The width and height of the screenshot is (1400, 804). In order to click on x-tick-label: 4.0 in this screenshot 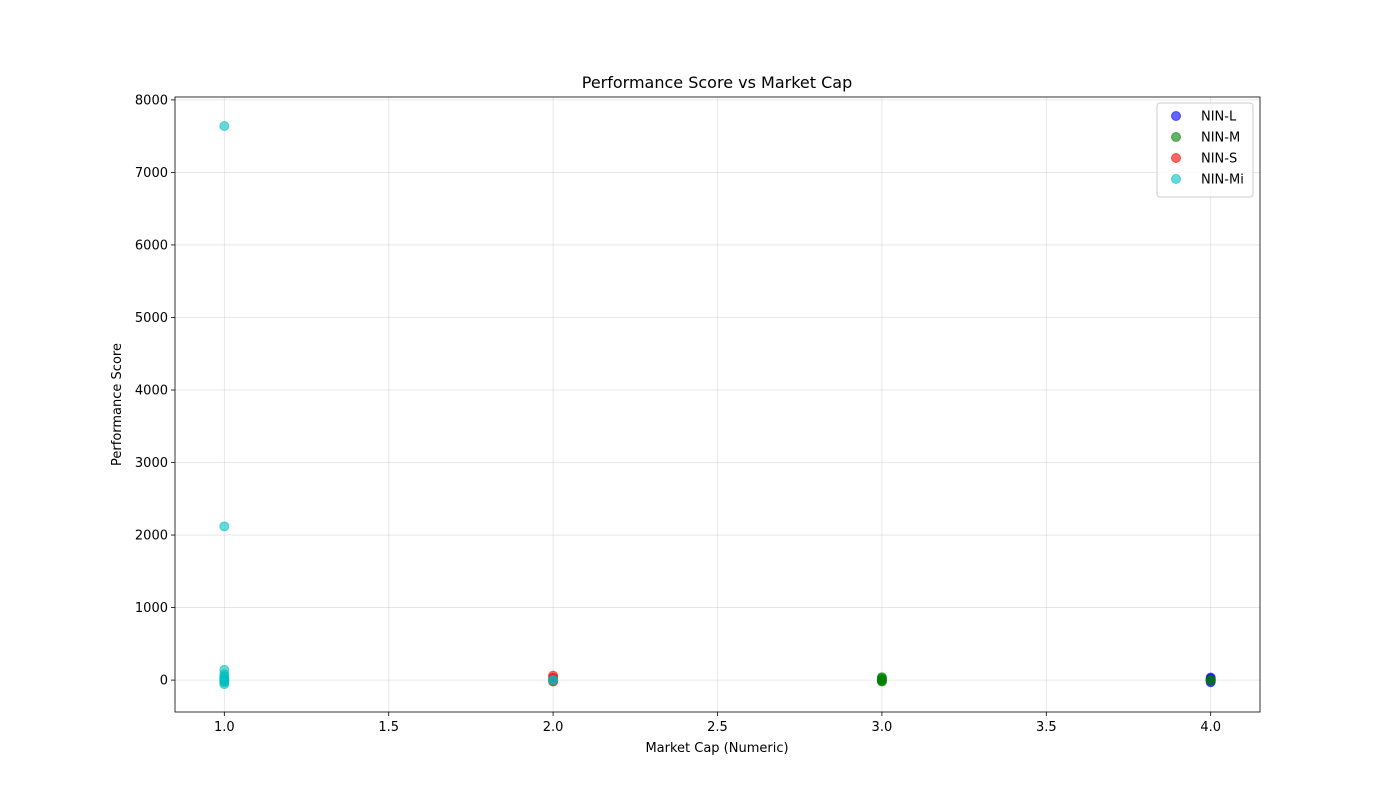, I will do `click(1210, 727)`.